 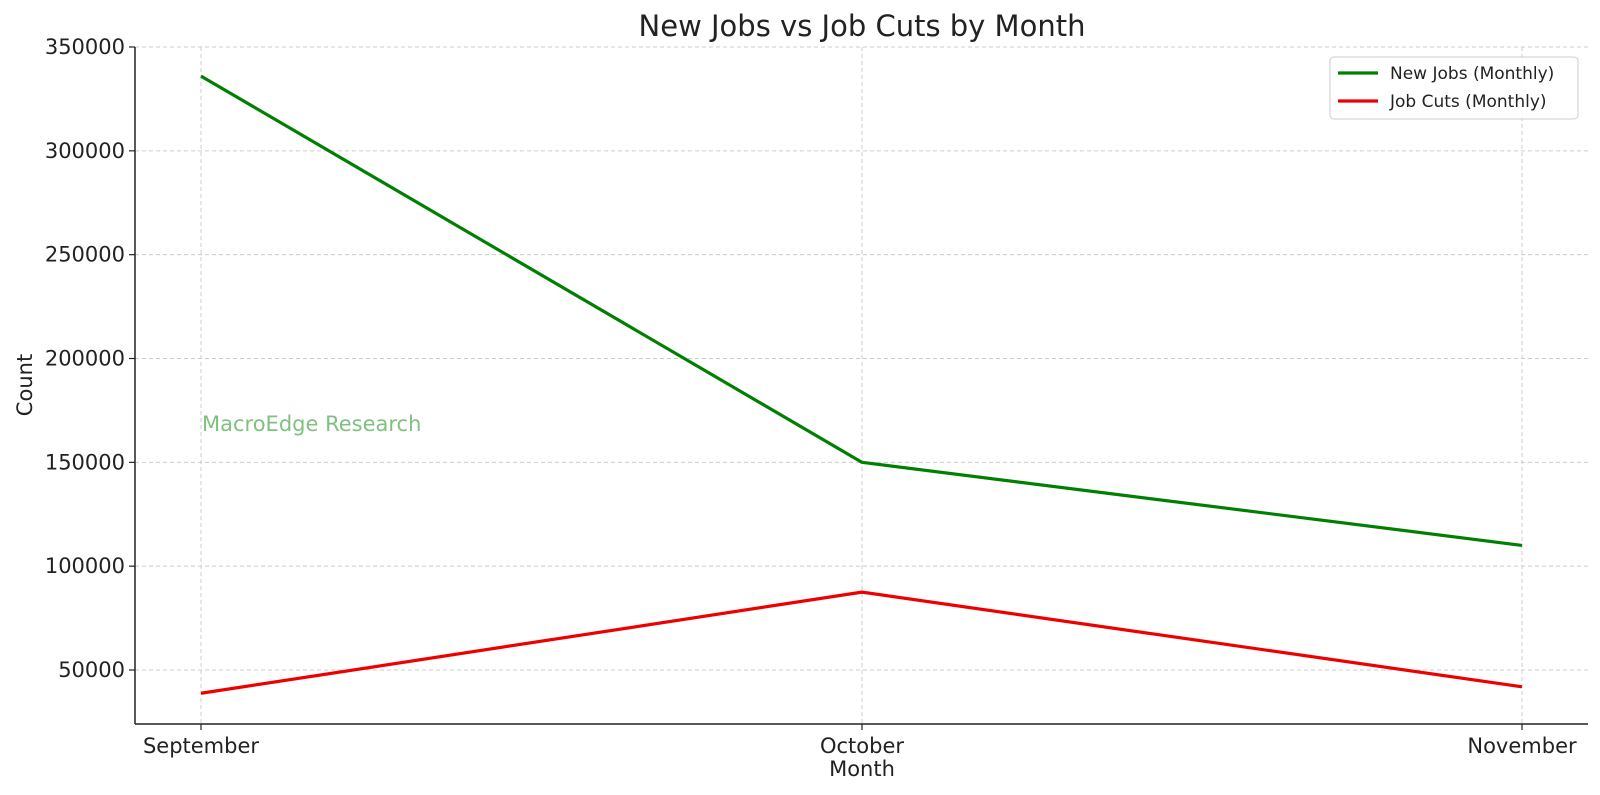 What do you see at coordinates (25, 385) in the screenshot?
I see `y-axis-label: Count` at bounding box center [25, 385].